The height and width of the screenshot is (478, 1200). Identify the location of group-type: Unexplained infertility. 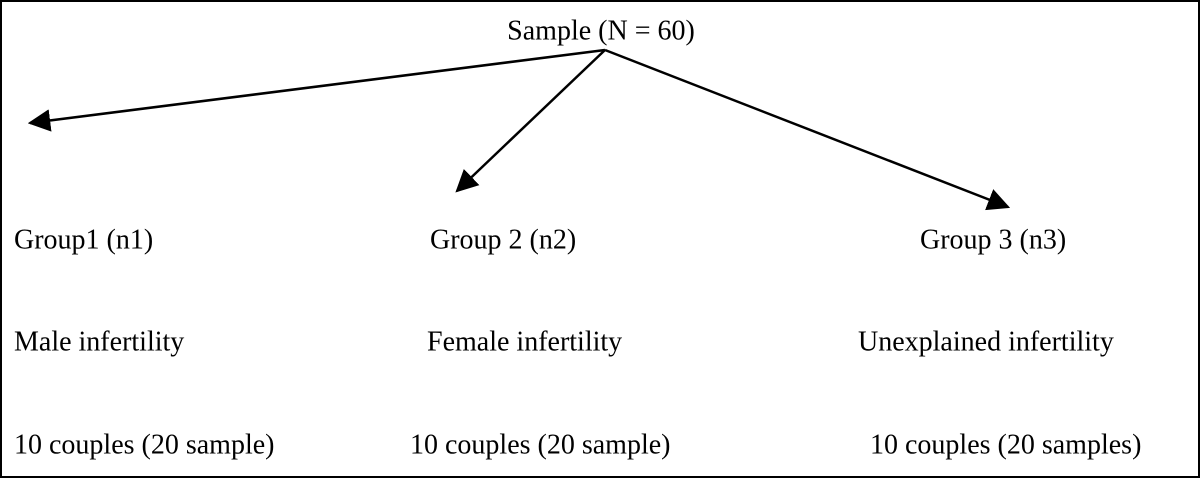
(986, 341).